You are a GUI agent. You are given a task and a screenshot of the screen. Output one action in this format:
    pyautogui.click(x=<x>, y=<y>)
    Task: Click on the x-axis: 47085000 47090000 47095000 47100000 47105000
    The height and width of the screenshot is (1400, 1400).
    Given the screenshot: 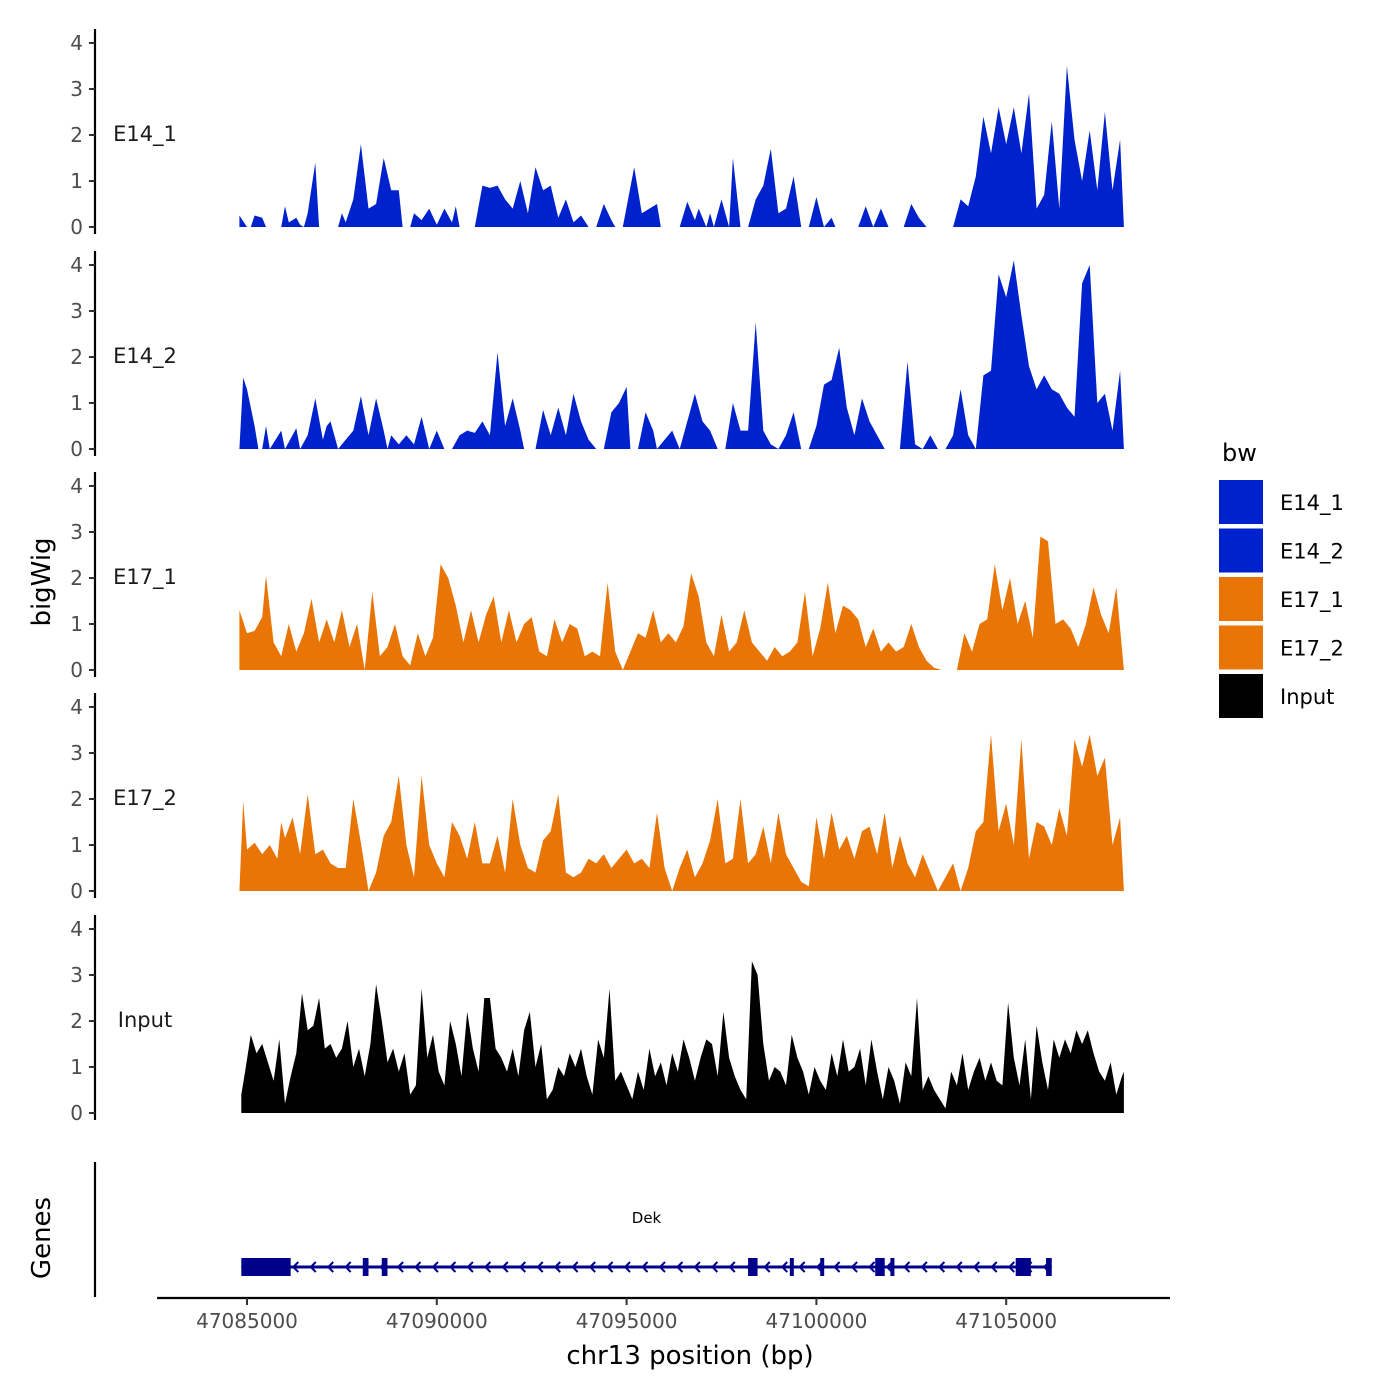 What is the action you would take?
    pyautogui.click(x=663, y=1314)
    